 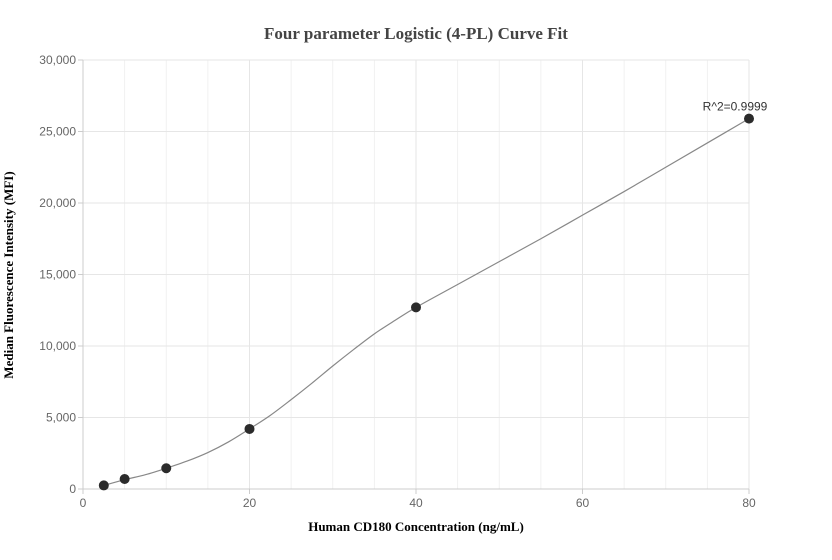 What do you see at coordinates (57, 346) in the screenshot?
I see `y-tick-label: 10,000` at bounding box center [57, 346].